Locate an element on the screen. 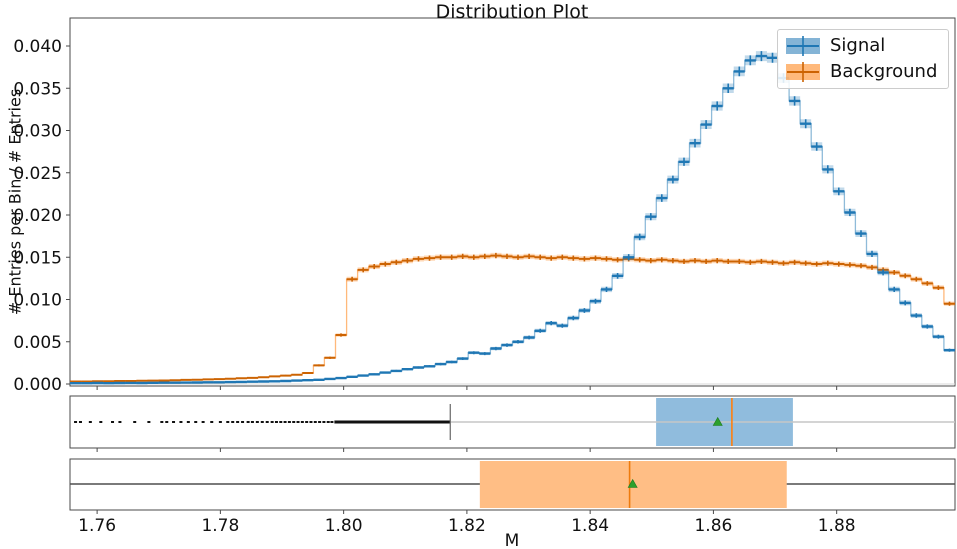 This screenshot has width=957, height=549. y-tick-label: 0.005 is located at coordinates (37, 343).